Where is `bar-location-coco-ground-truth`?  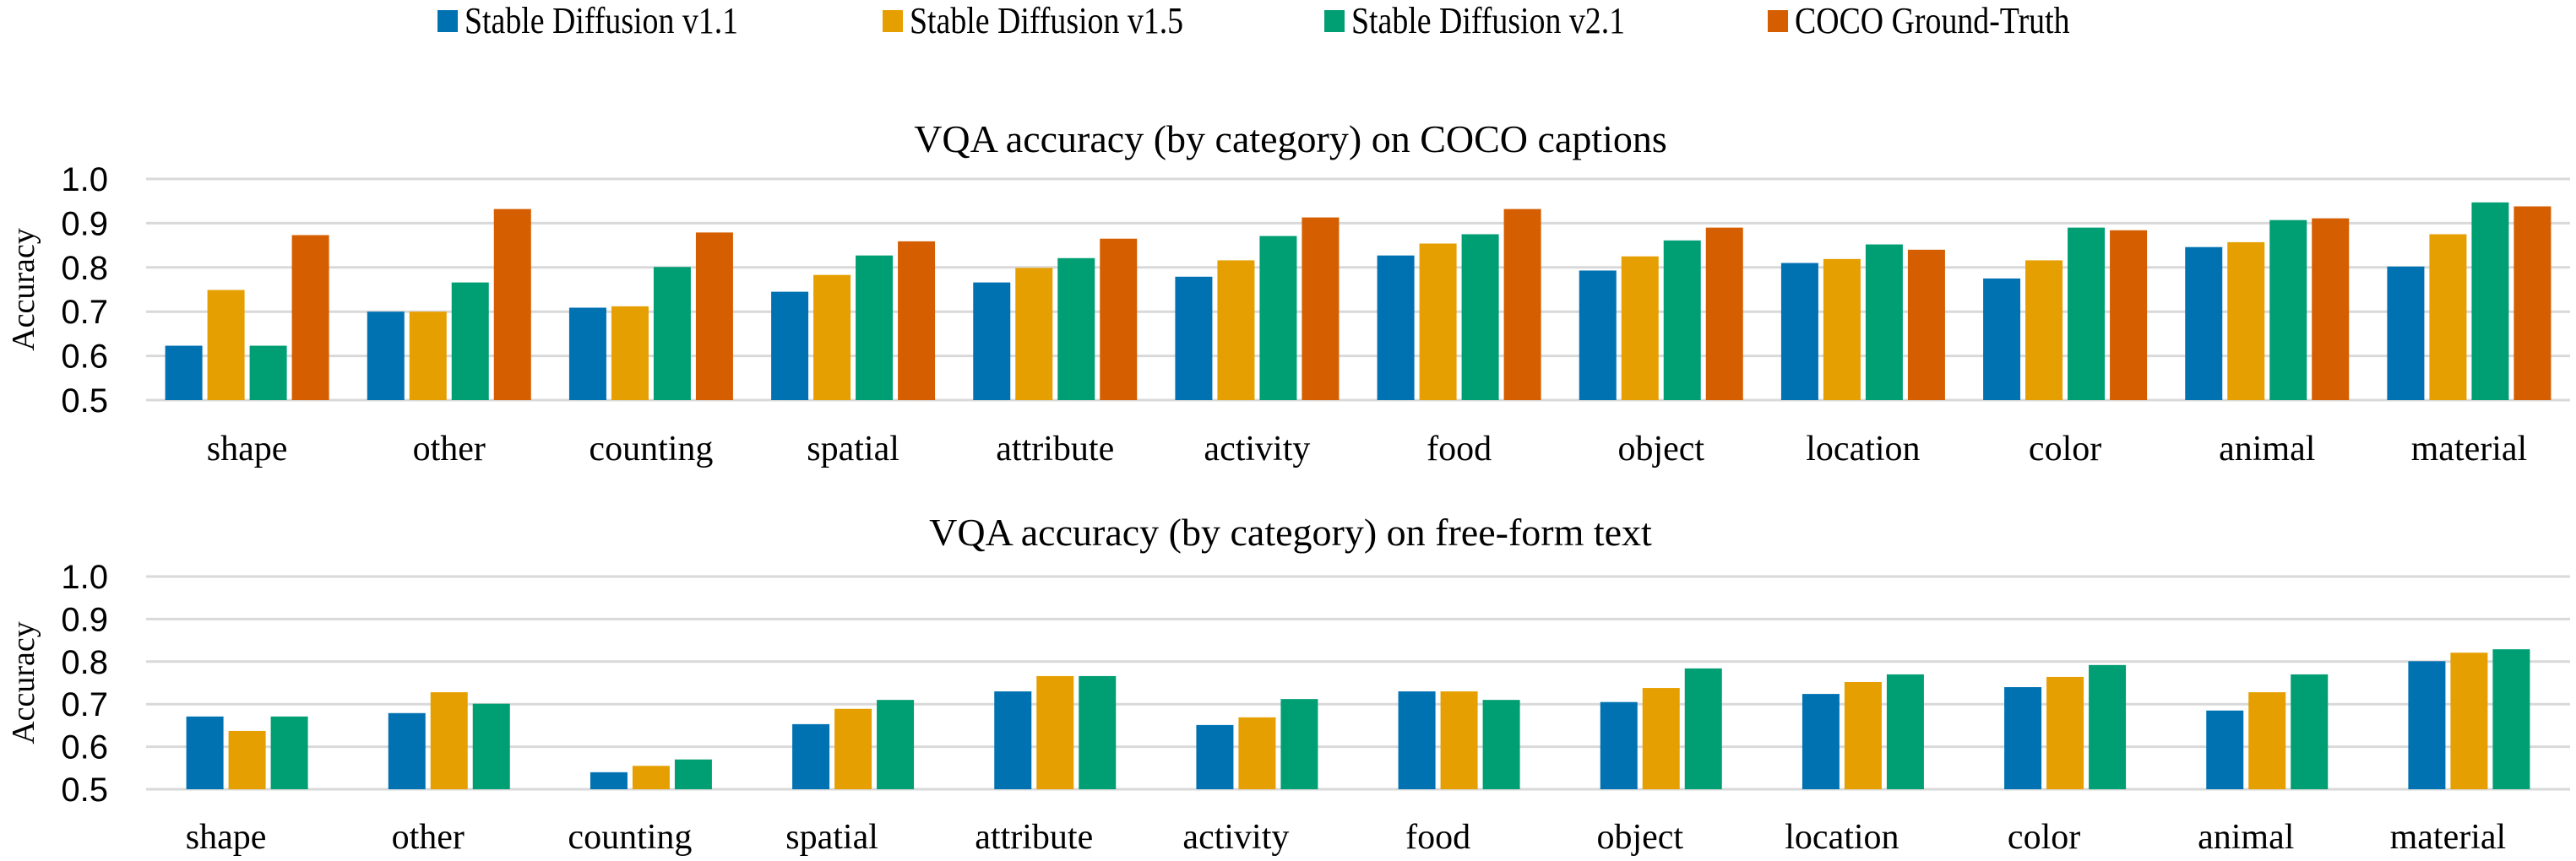 bar-location-coco-ground-truth is located at coordinates (1926, 324).